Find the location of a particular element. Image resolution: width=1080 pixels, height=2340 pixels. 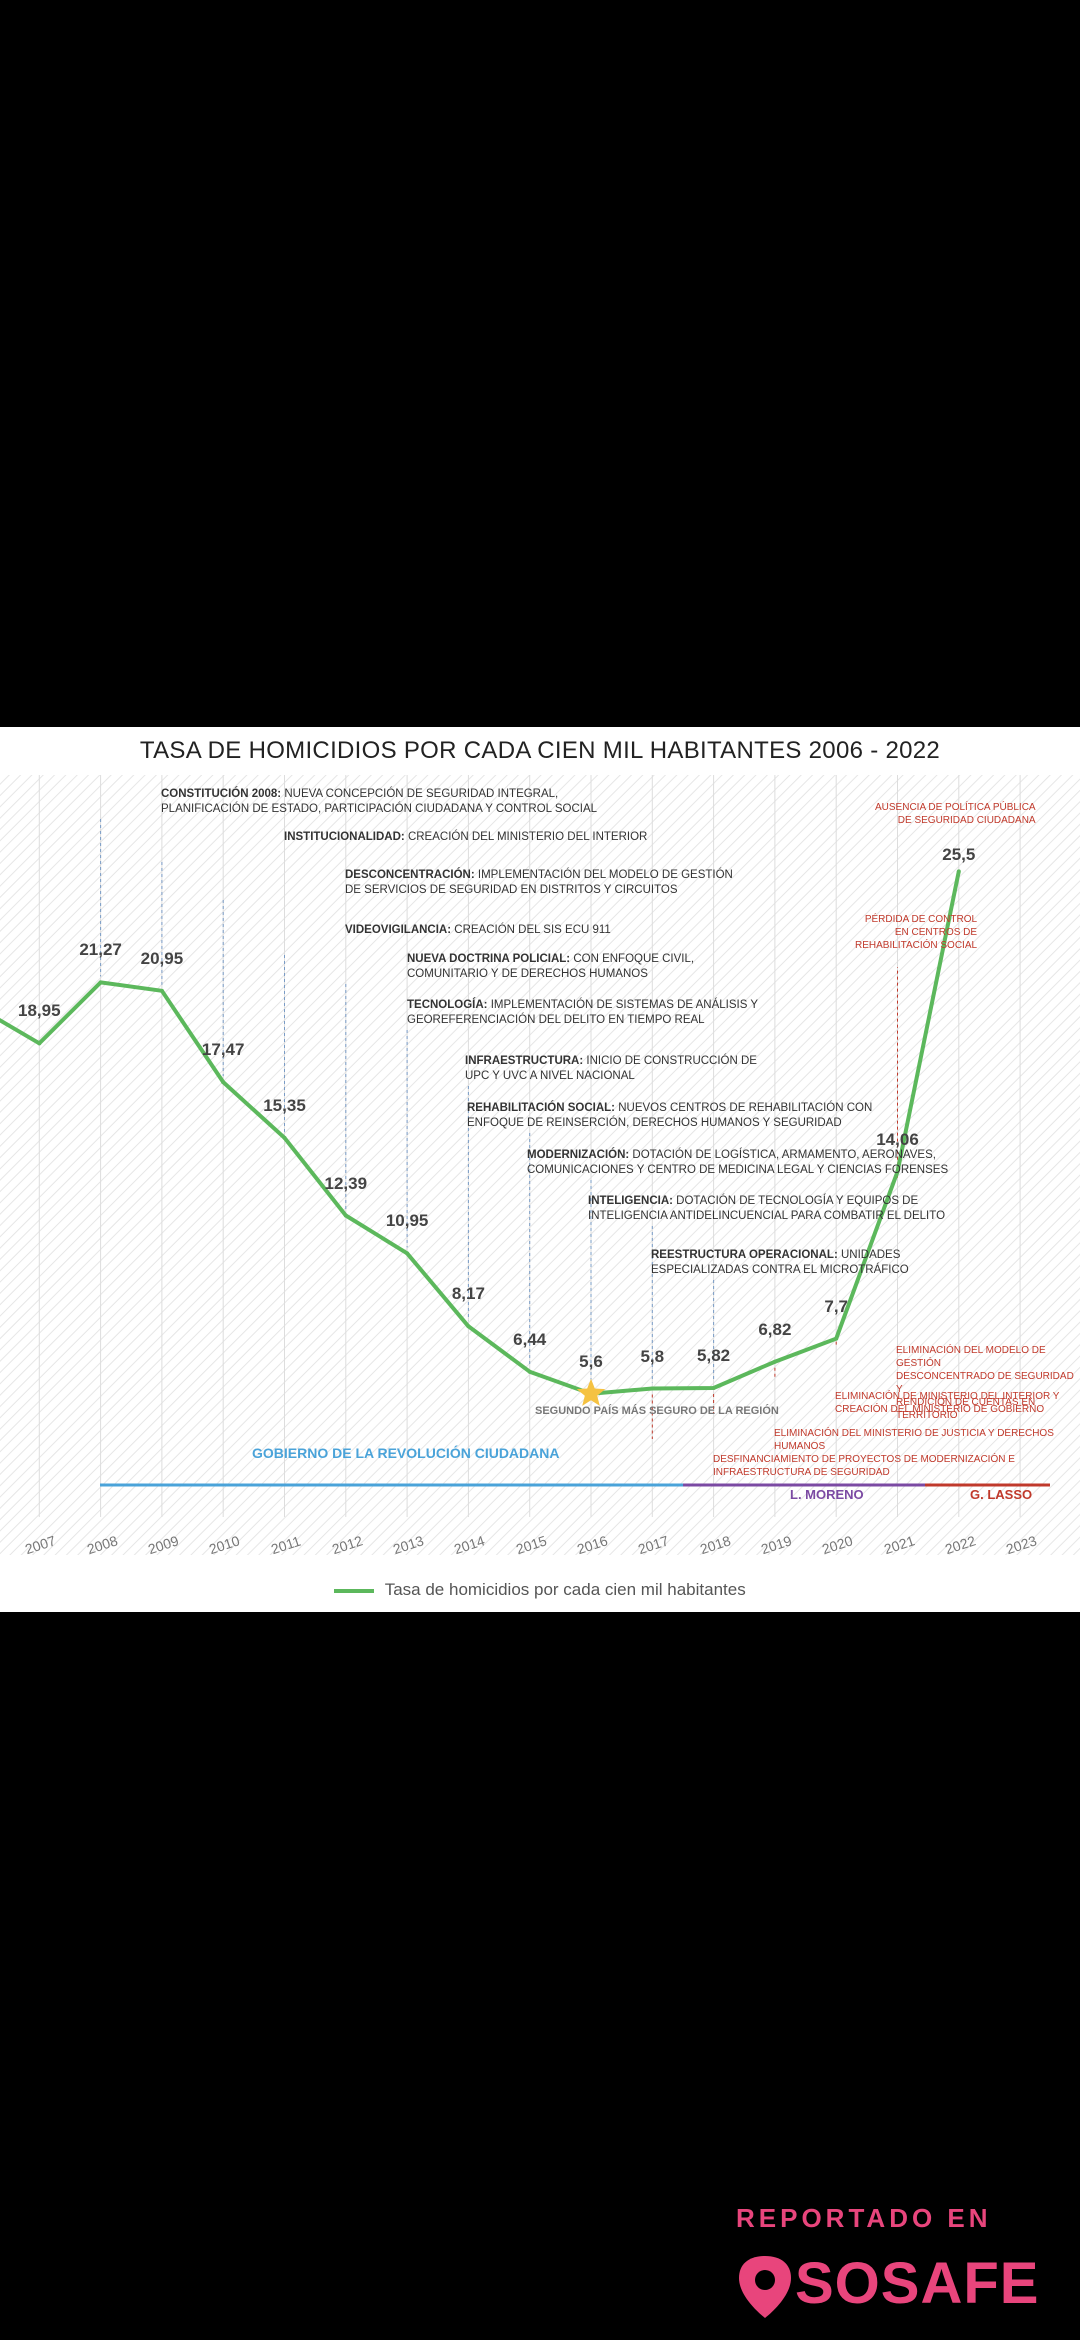

legend-swatch is located at coordinates (354, 1590).